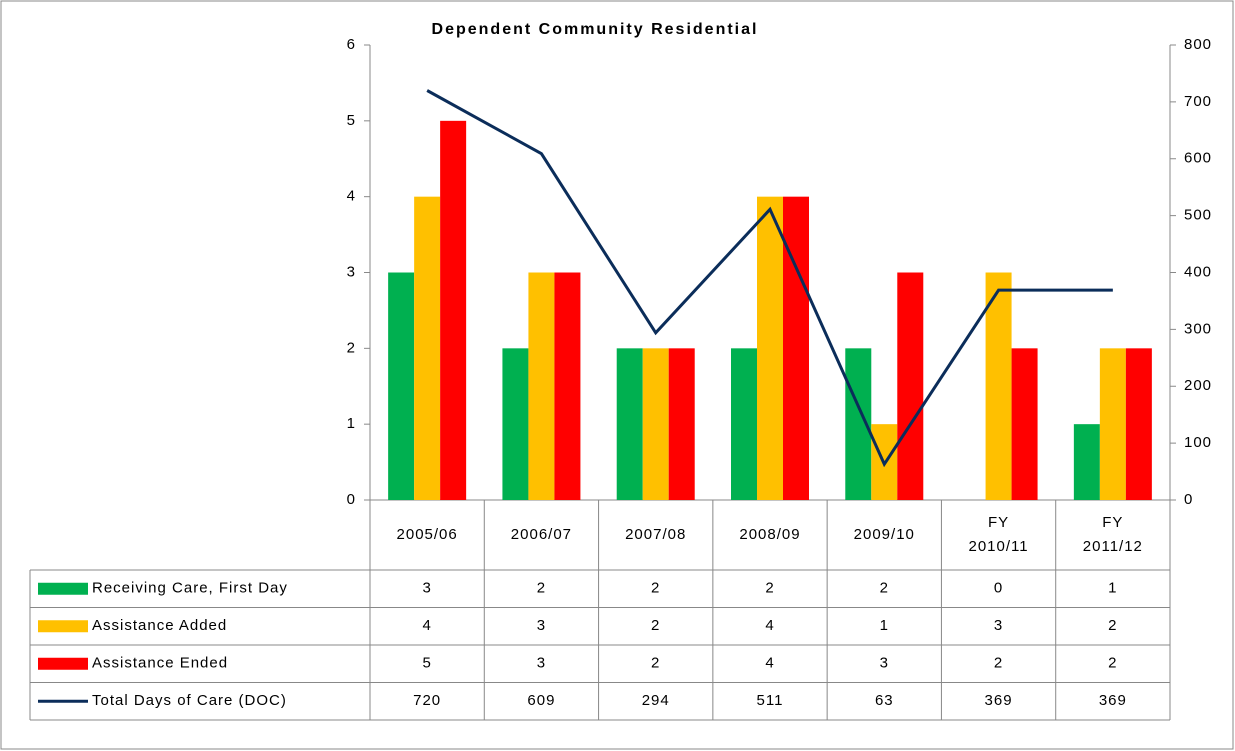 This screenshot has width=1235, height=751. What do you see at coordinates (770, 534) in the screenshot?
I see `x-tick-label: 2008/09` at bounding box center [770, 534].